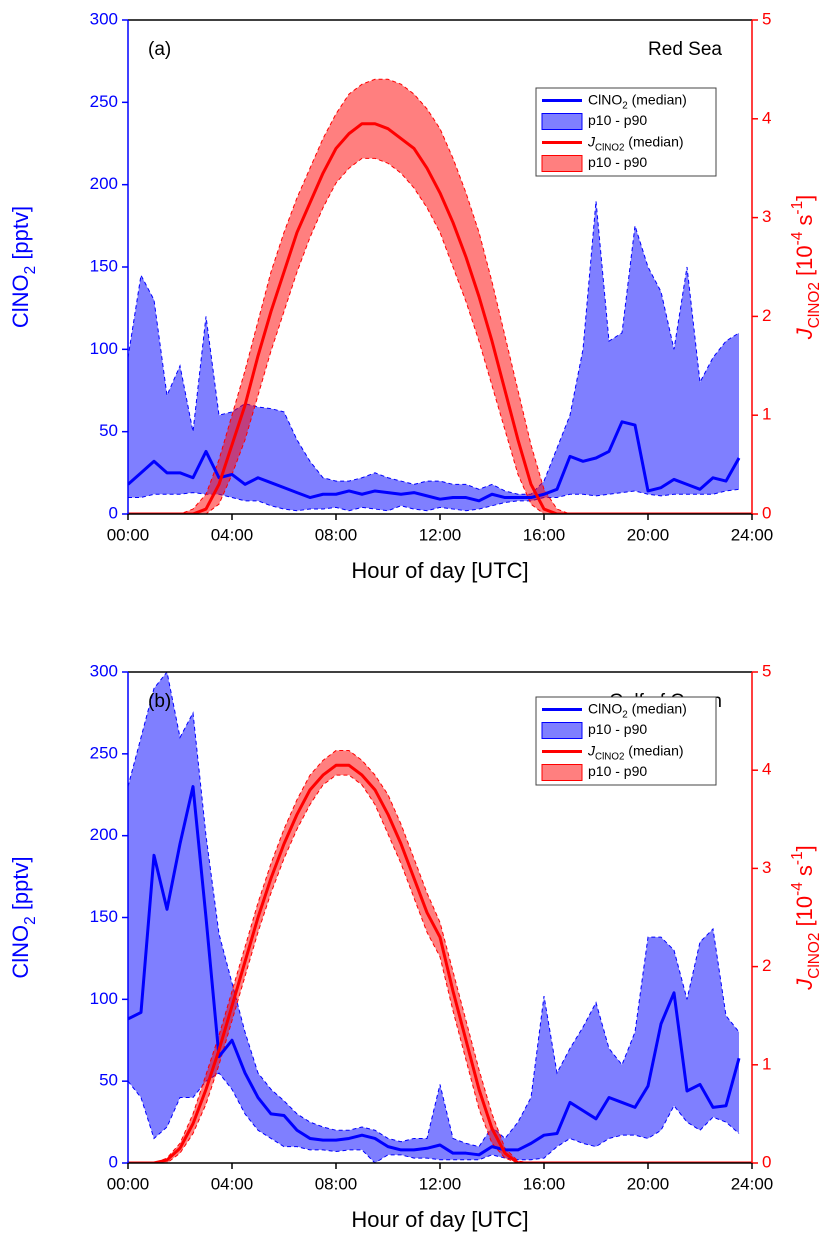 Image resolution: width=829 pixels, height=1250 pixels. What do you see at coordinates (104, 998) in the screenshot?
I see `y-tick-label: 100` at bounding box center [104, 998].